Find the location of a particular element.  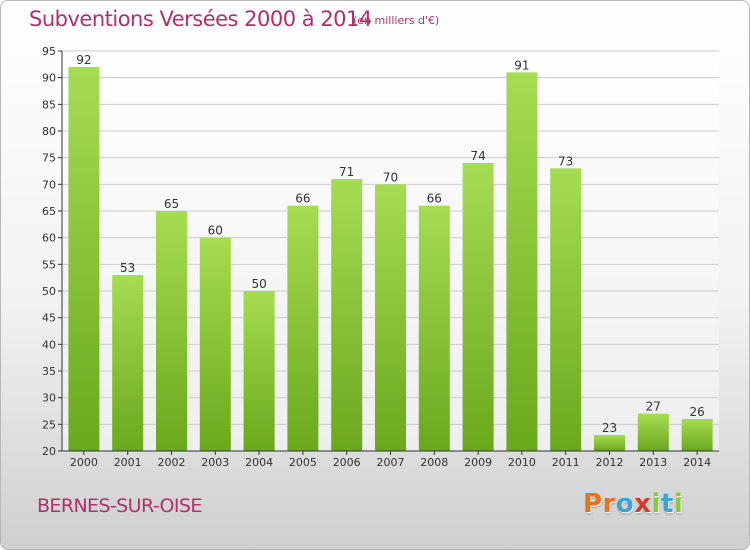

value-label-2002: 65 is located at coordinates (171, 204).